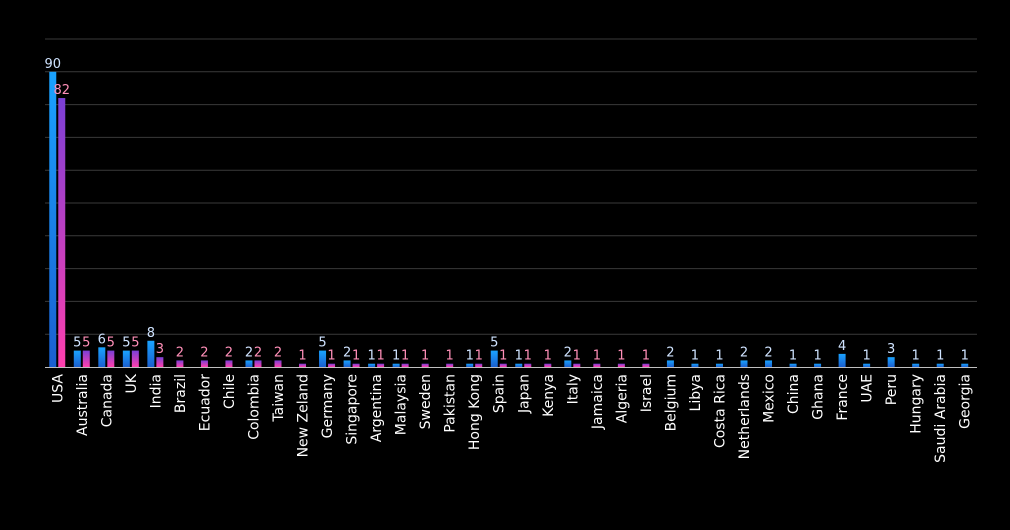 This screenshot has height=530, width=1010. What do you see at coordinates (107, 400) in the screenshot?
I see `x-tick-label: Canada` at bounding box center [107, 400].